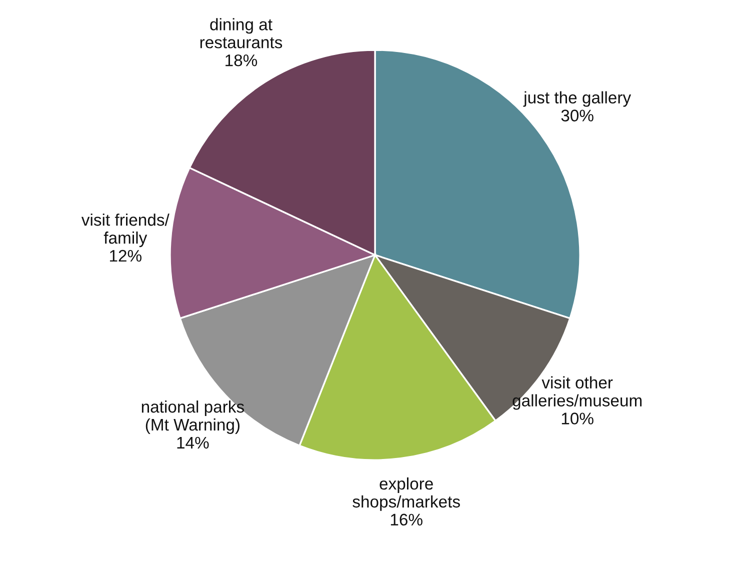 The image size is (742, 569). Describe the element at coordinates (193, 417) in the screenshot. I see `slice-label: national parks (Mt Warning)` at that location.